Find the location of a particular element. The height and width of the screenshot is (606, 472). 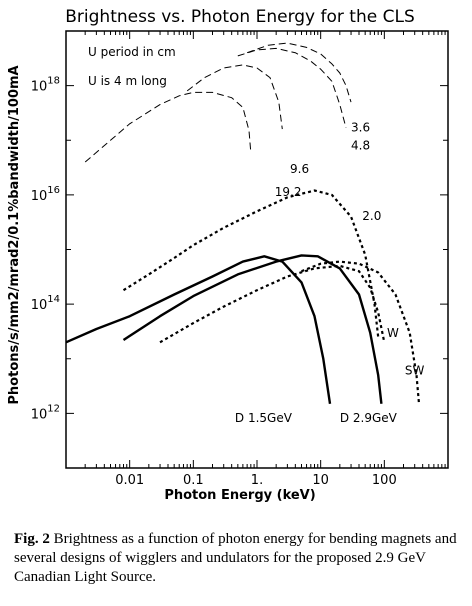

series-line-d-2-9gev is located at coordinates (252, 329).